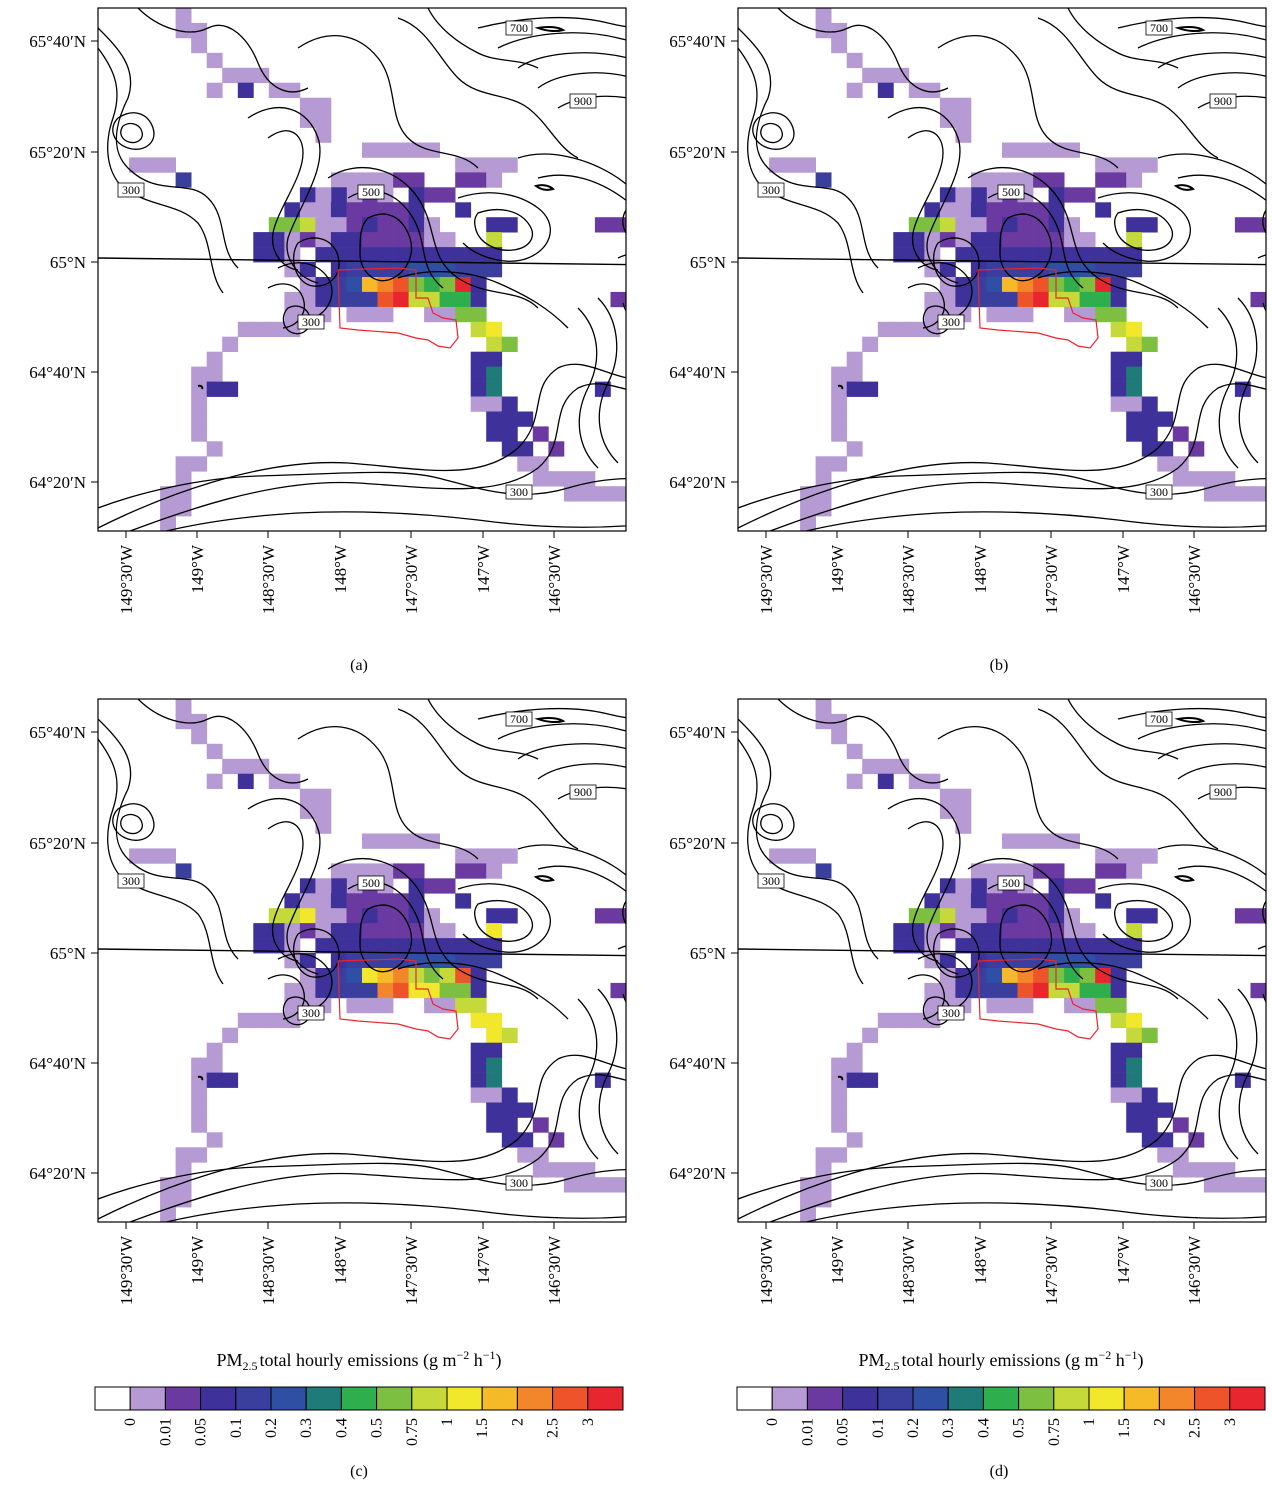 The height and width of the screenshot is (1498, 1272). Describe the element at coordinates (1195, 1428) in the screenshot. I see `colorbar-tick: 2.5` at that location.